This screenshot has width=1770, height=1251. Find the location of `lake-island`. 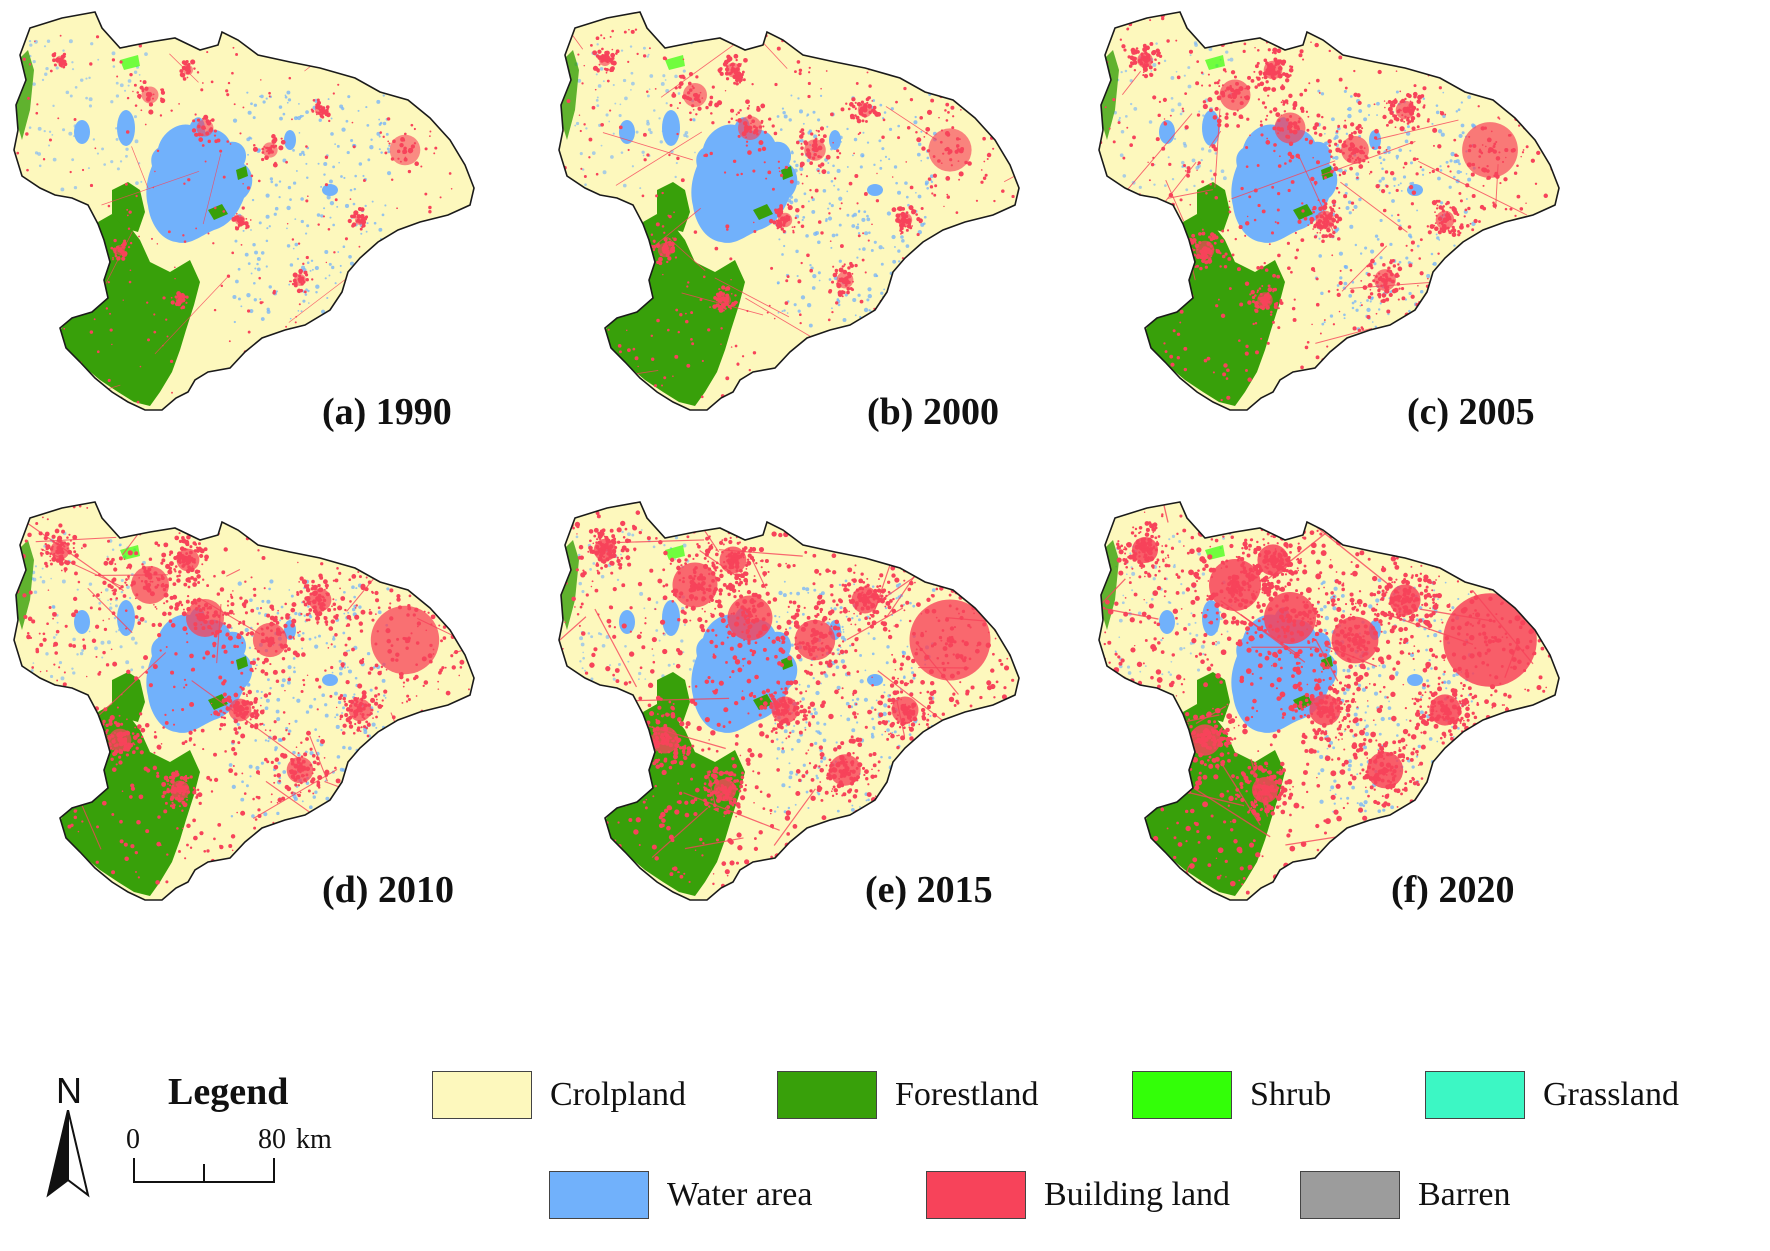

lake-island is located at coordinates (218, 212).